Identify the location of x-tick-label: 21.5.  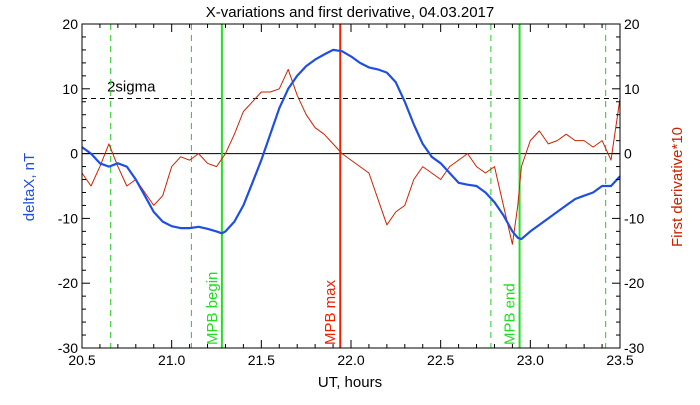
(261, 360).